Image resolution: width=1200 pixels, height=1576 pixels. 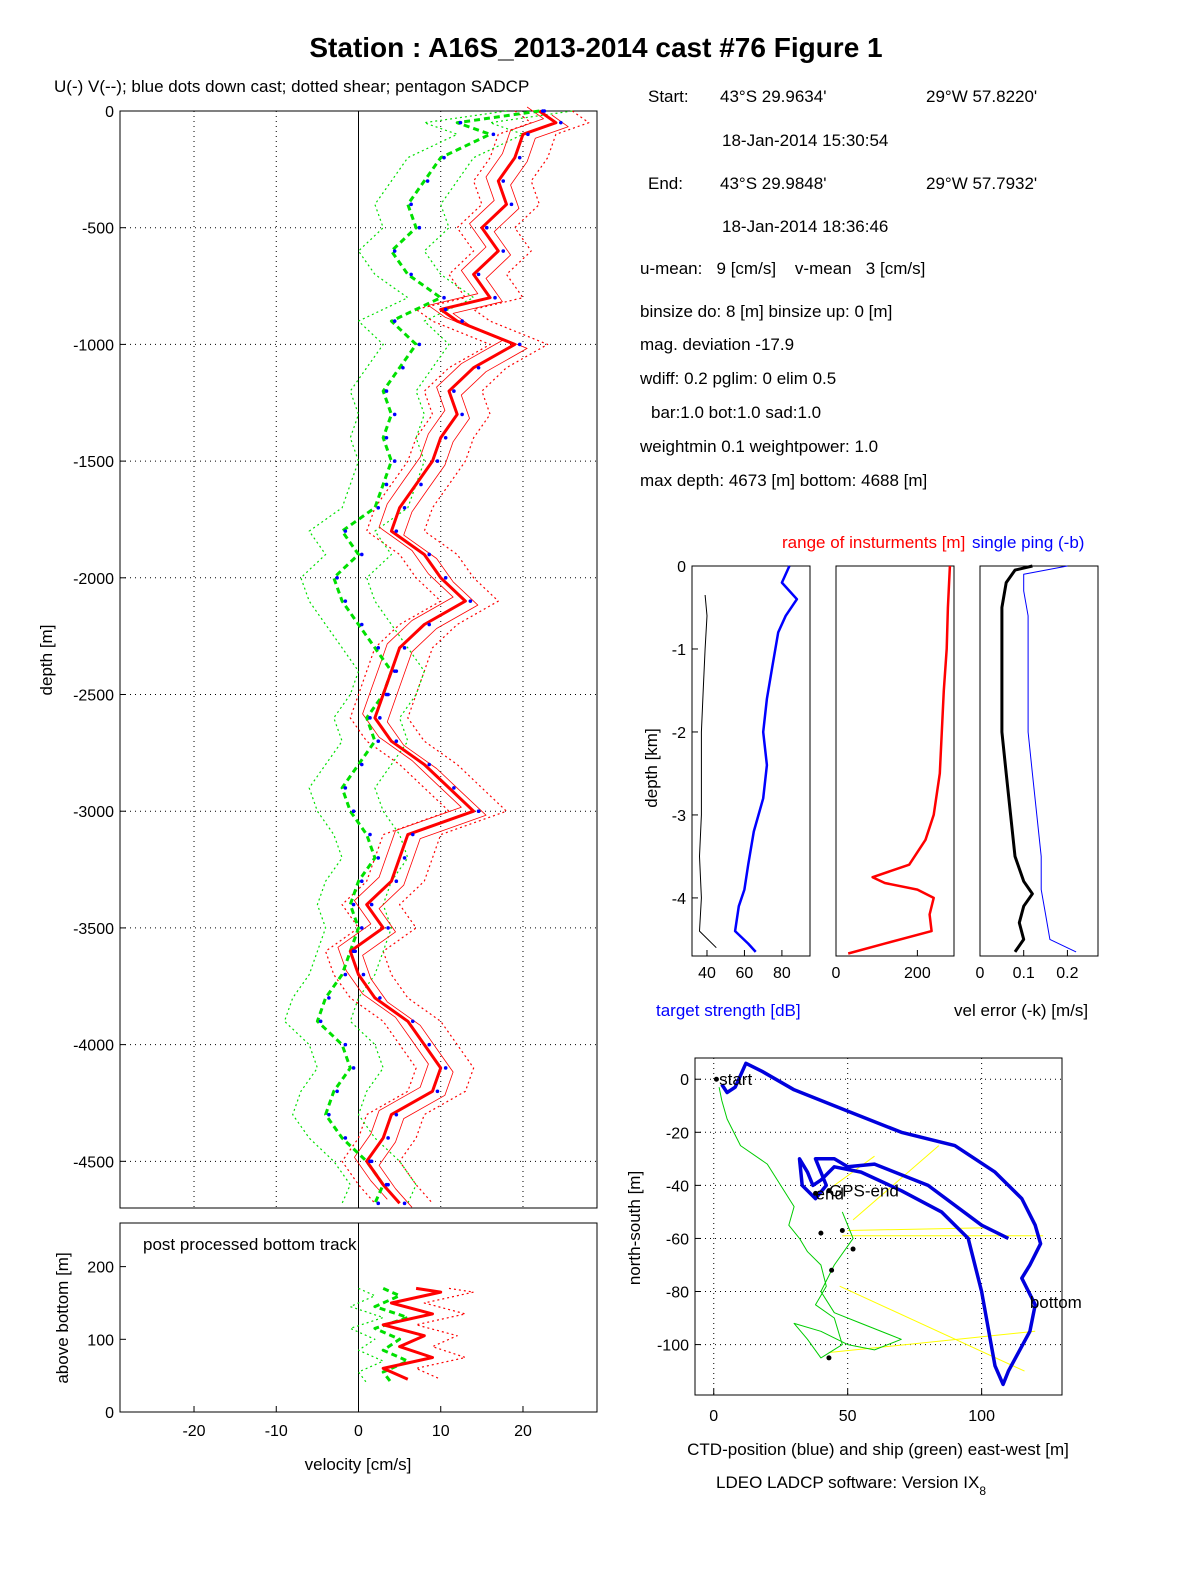 I want to click on range-xtick-label: 0, so click(x=836, y=973).